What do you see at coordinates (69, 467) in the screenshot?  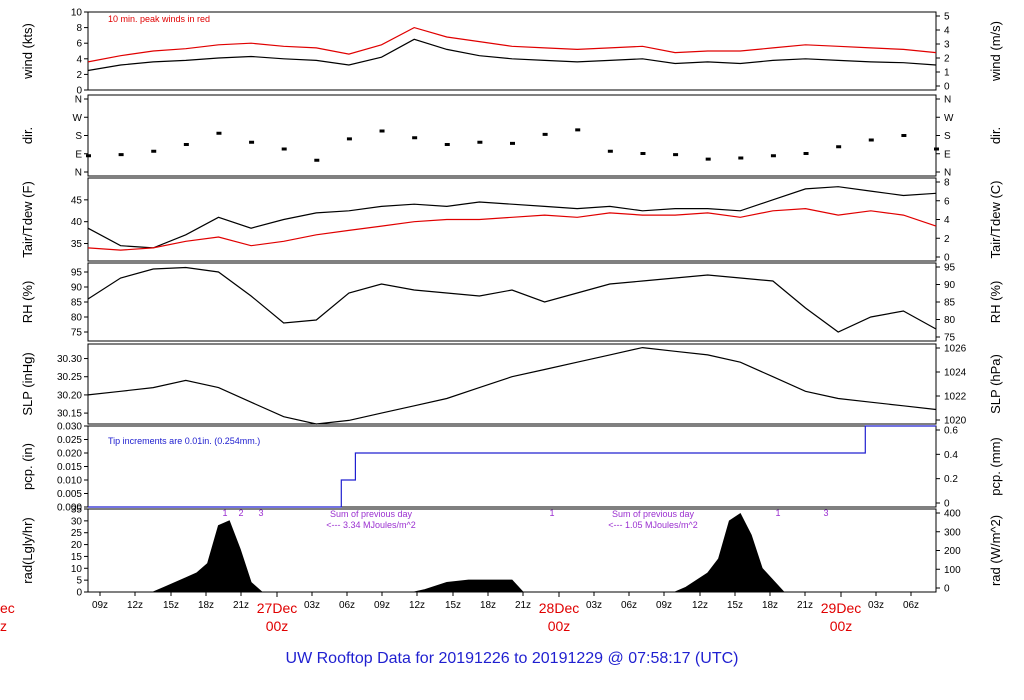 I see `left-tick-label: 0.015` at bounding box center [69, 467].